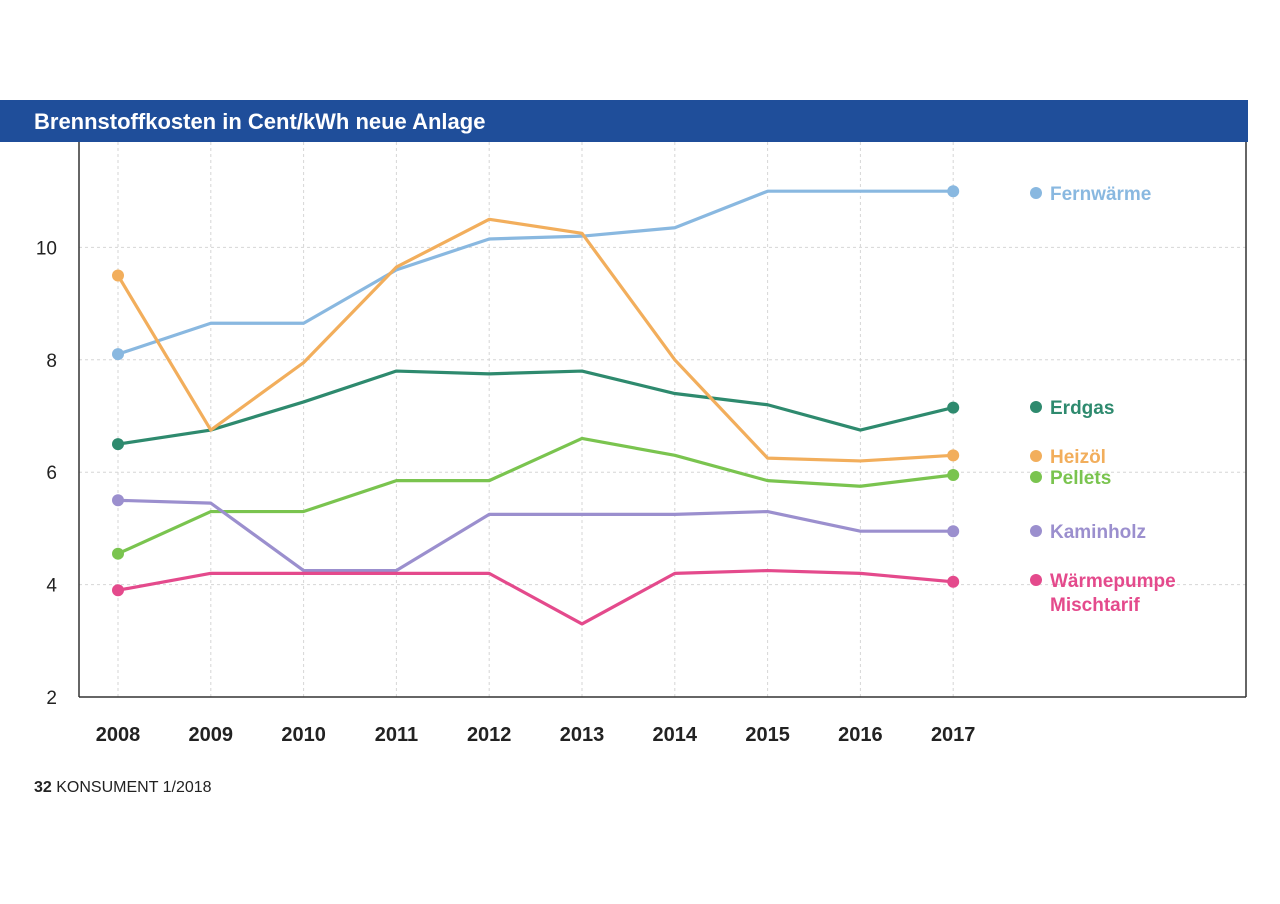 The image size is (1280, 904). Describe the element at coordinates (1078, 457) in the screenshot. I see `legend-label: Heizöl` at that location.